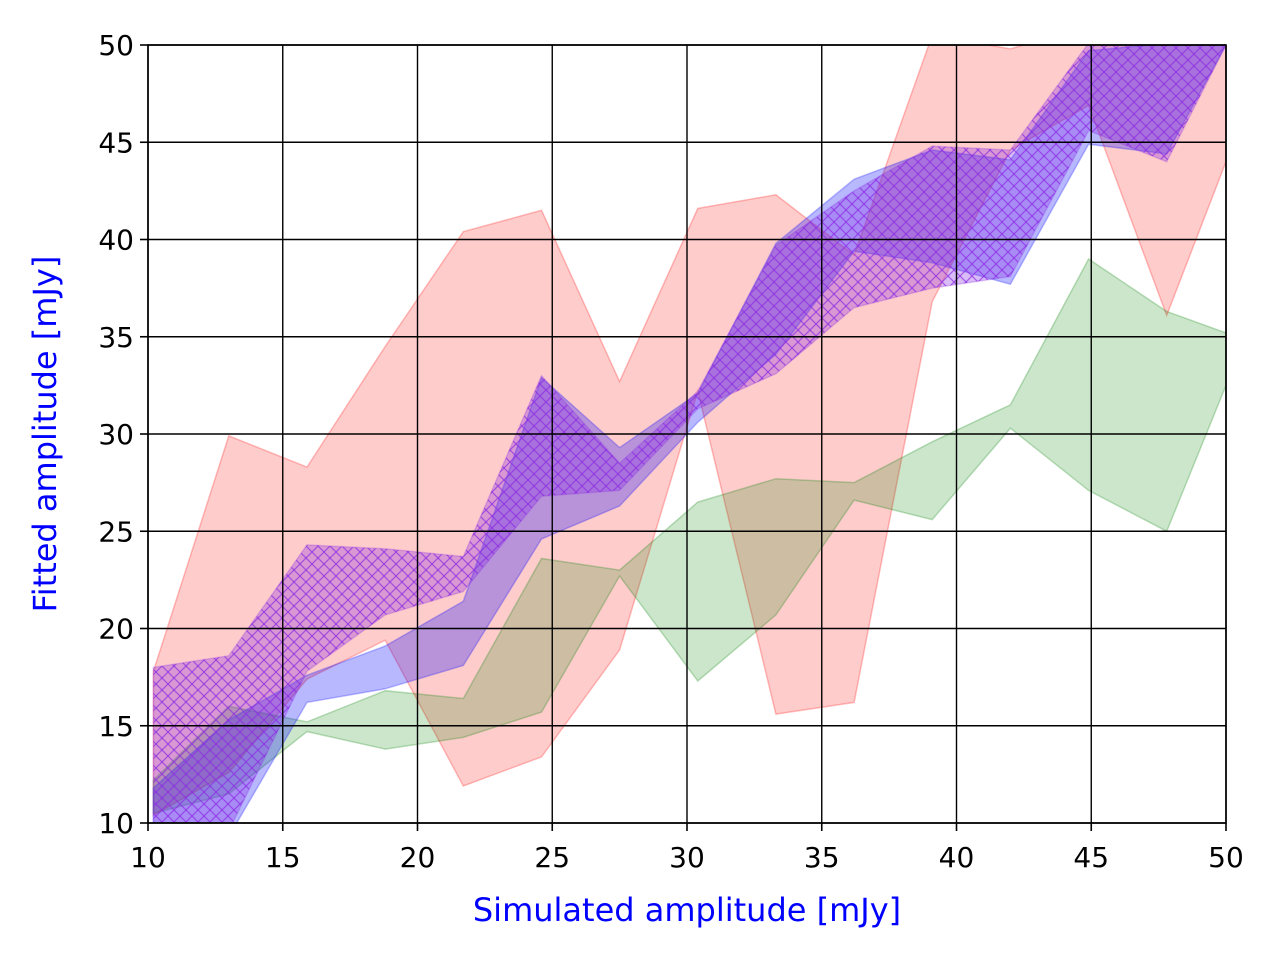  Describe the element at coordinates (957, 857) in the screenshot. I see `x-tick-label: 40` at that location.